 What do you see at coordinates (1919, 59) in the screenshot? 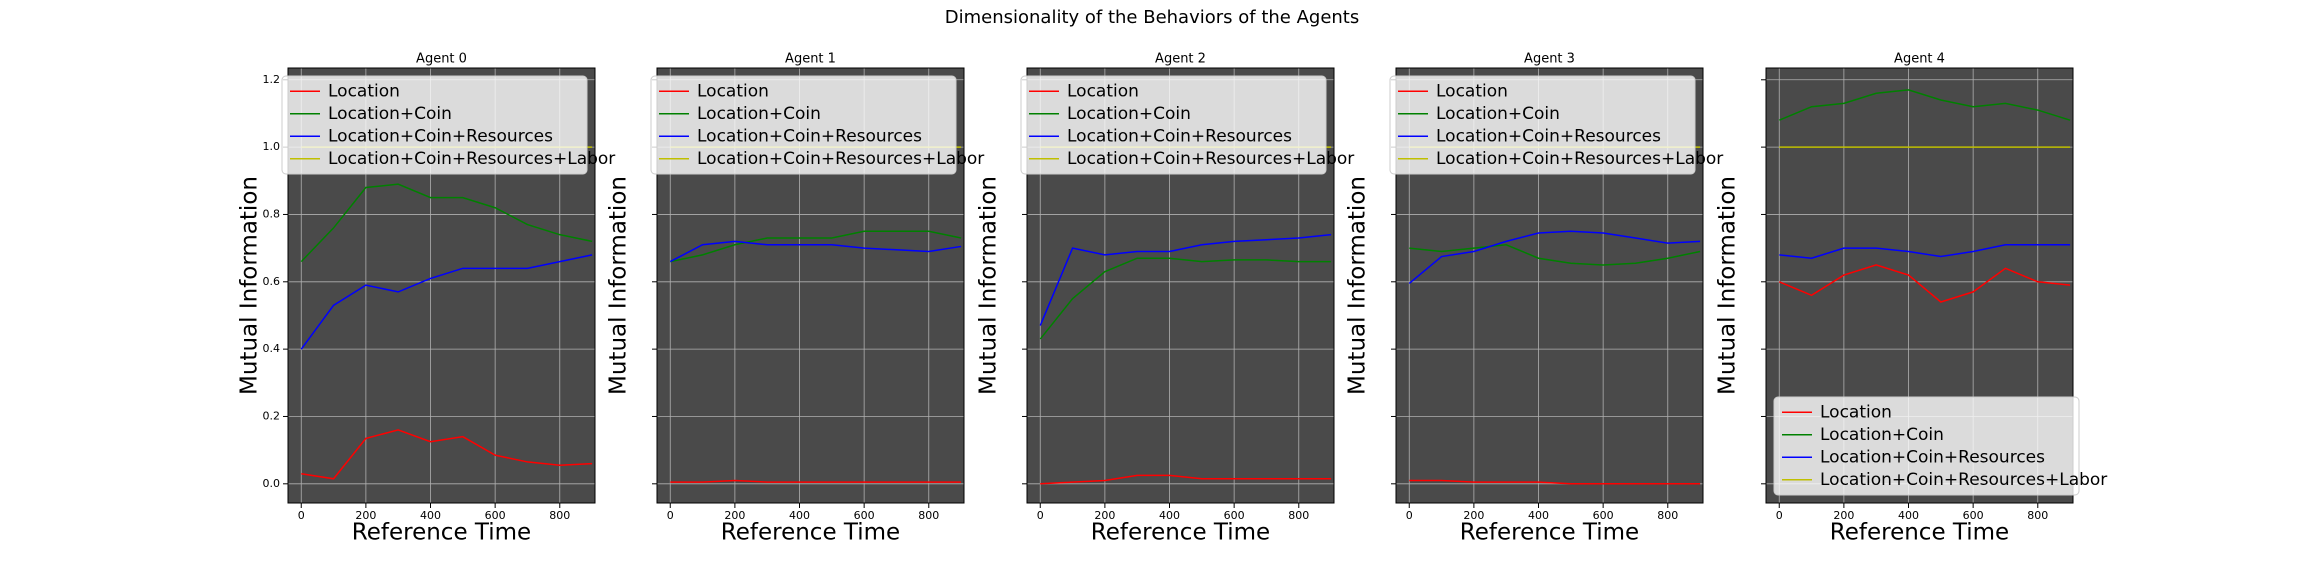
I see `panel-title: Agent 4` at bounding box center [1919, 59].